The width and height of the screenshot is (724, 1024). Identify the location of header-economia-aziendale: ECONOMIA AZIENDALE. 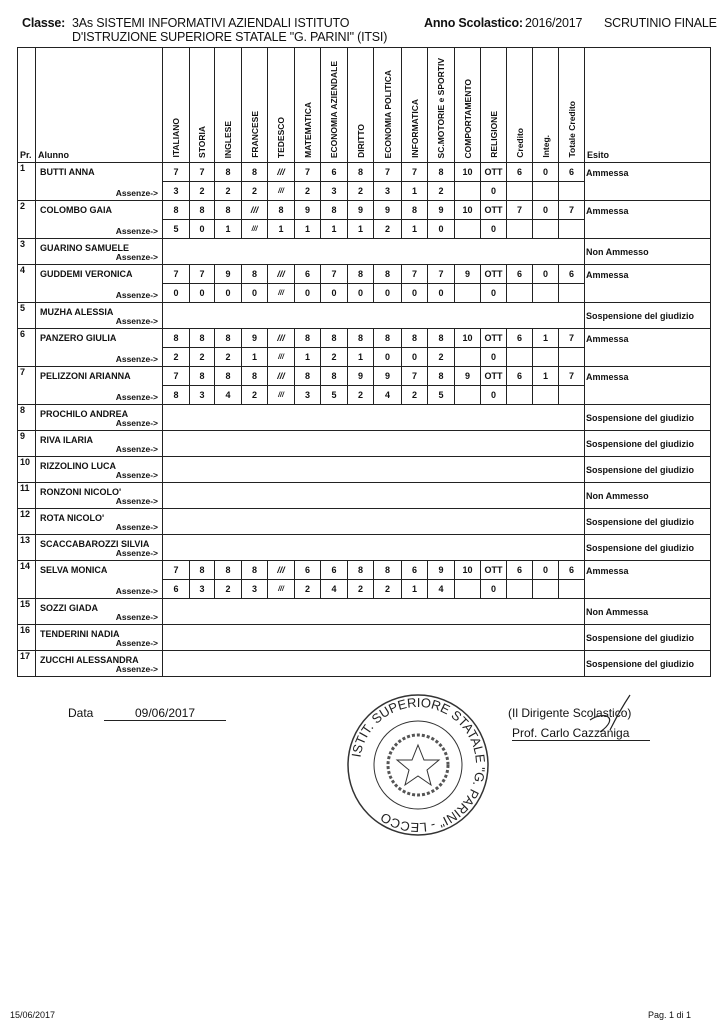
(334, 105).